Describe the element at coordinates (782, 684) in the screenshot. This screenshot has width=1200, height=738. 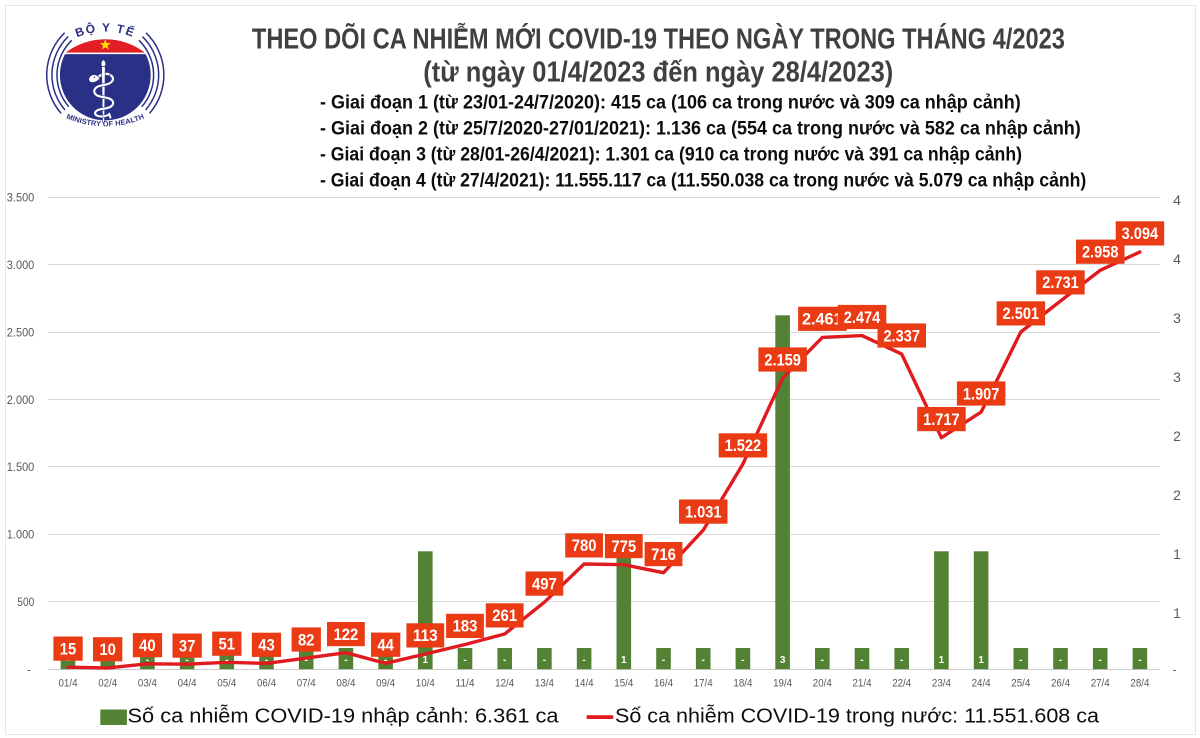
I see `svg-text: 19/4` at that location.